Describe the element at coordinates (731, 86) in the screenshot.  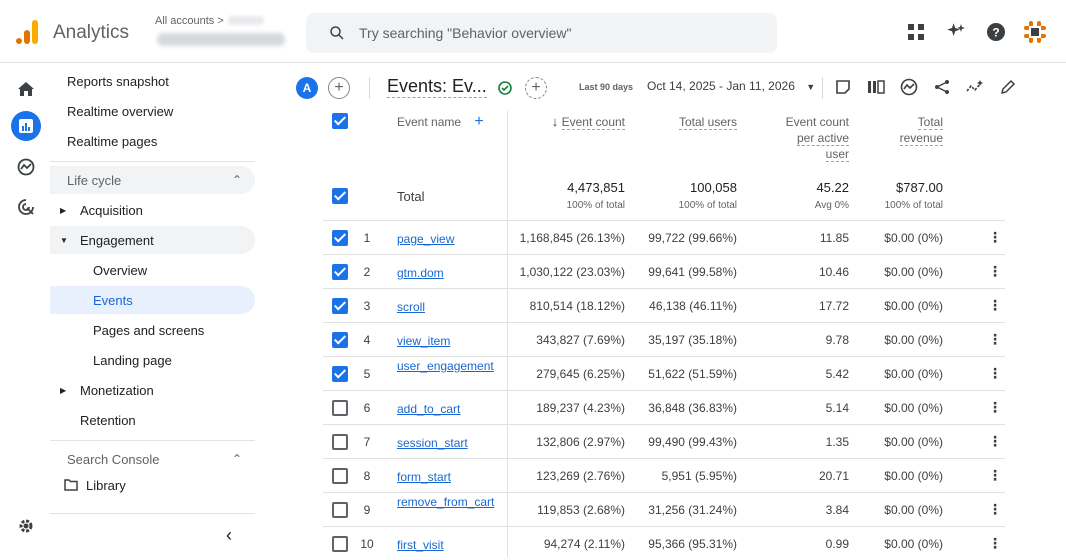
I see `date-range-picker: Oct 14, 2025 - Jan 11, 2026 ▼` at that location.